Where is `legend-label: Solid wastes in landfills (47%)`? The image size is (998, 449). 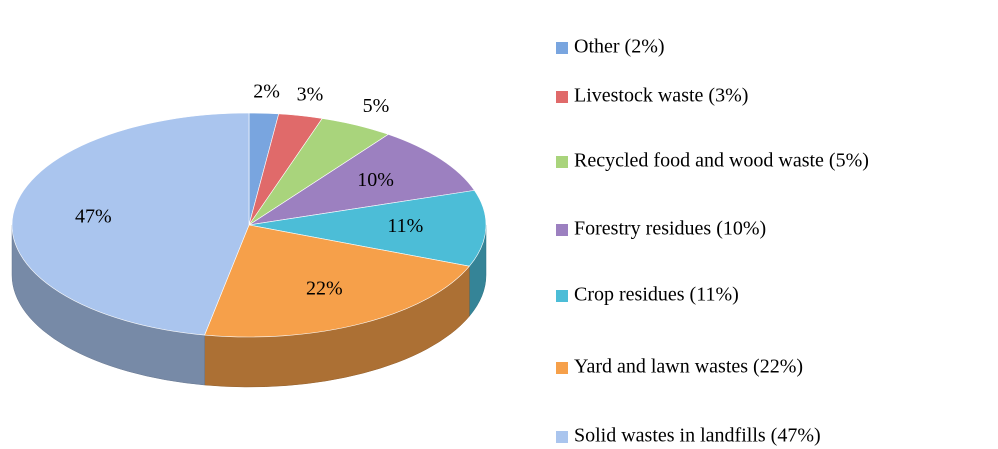
legend-label: Solid wastes in landfills (47%) is located at coordinates (697, 436).